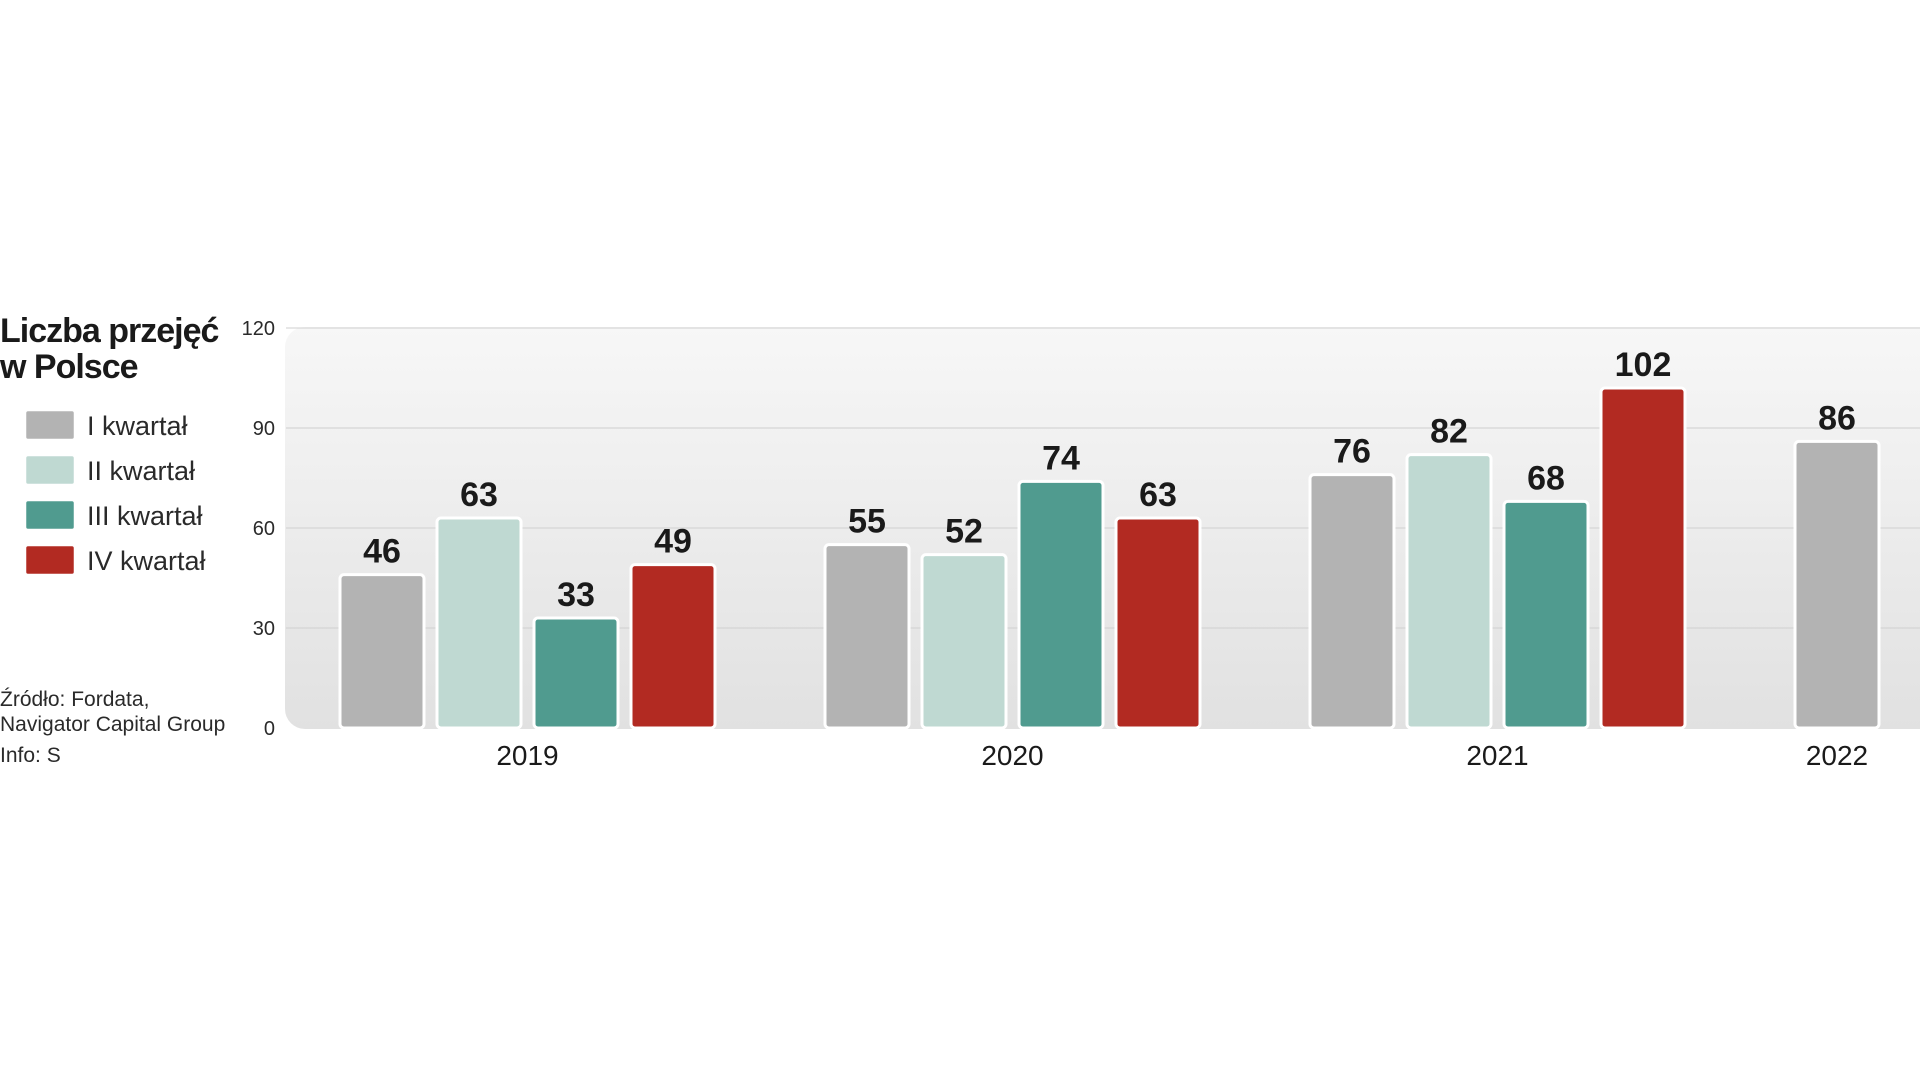  Describe the element at coordinates (382, 552) in the screenshot. I see `data-label-2019-1: 46` at that location.